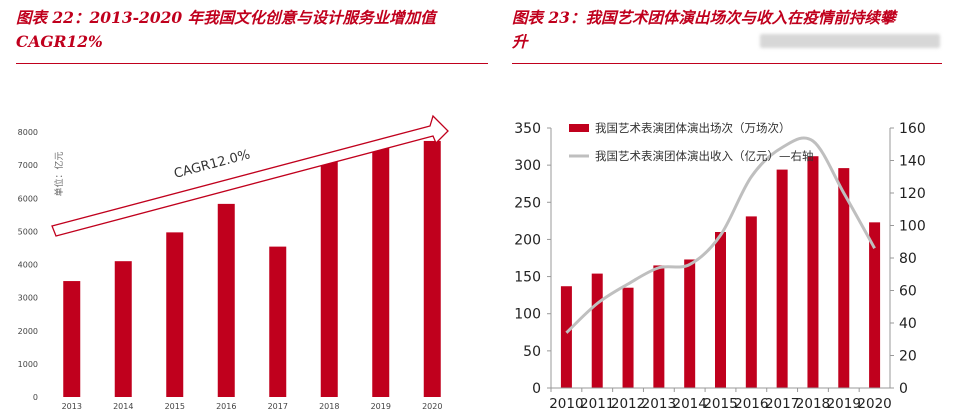  I want to click on right-chart-y-tick-label: 200, so click(527, 240).